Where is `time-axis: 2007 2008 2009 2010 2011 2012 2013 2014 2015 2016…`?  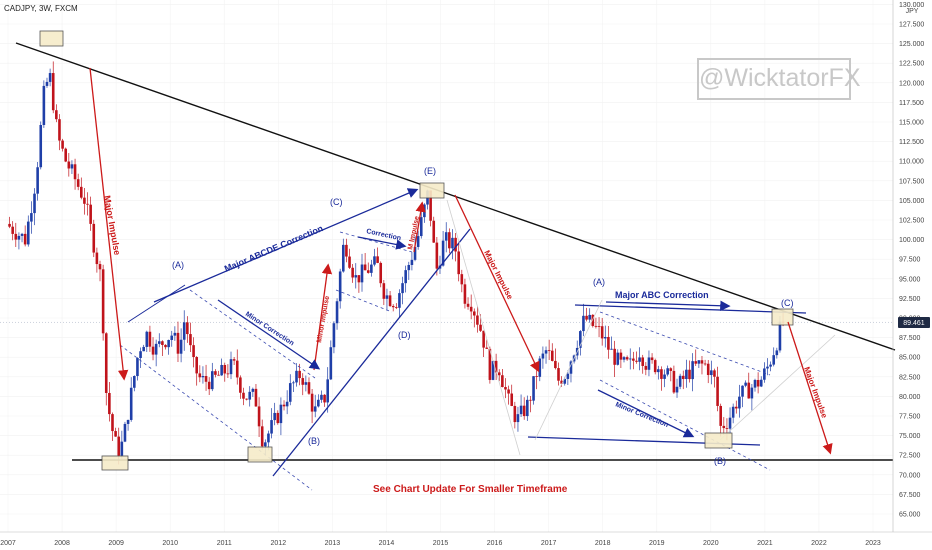
time-axis: 2007 2008 2009 2010 2011 2012 2013 2014 2015 2016… is located at coordinates (466, 539).